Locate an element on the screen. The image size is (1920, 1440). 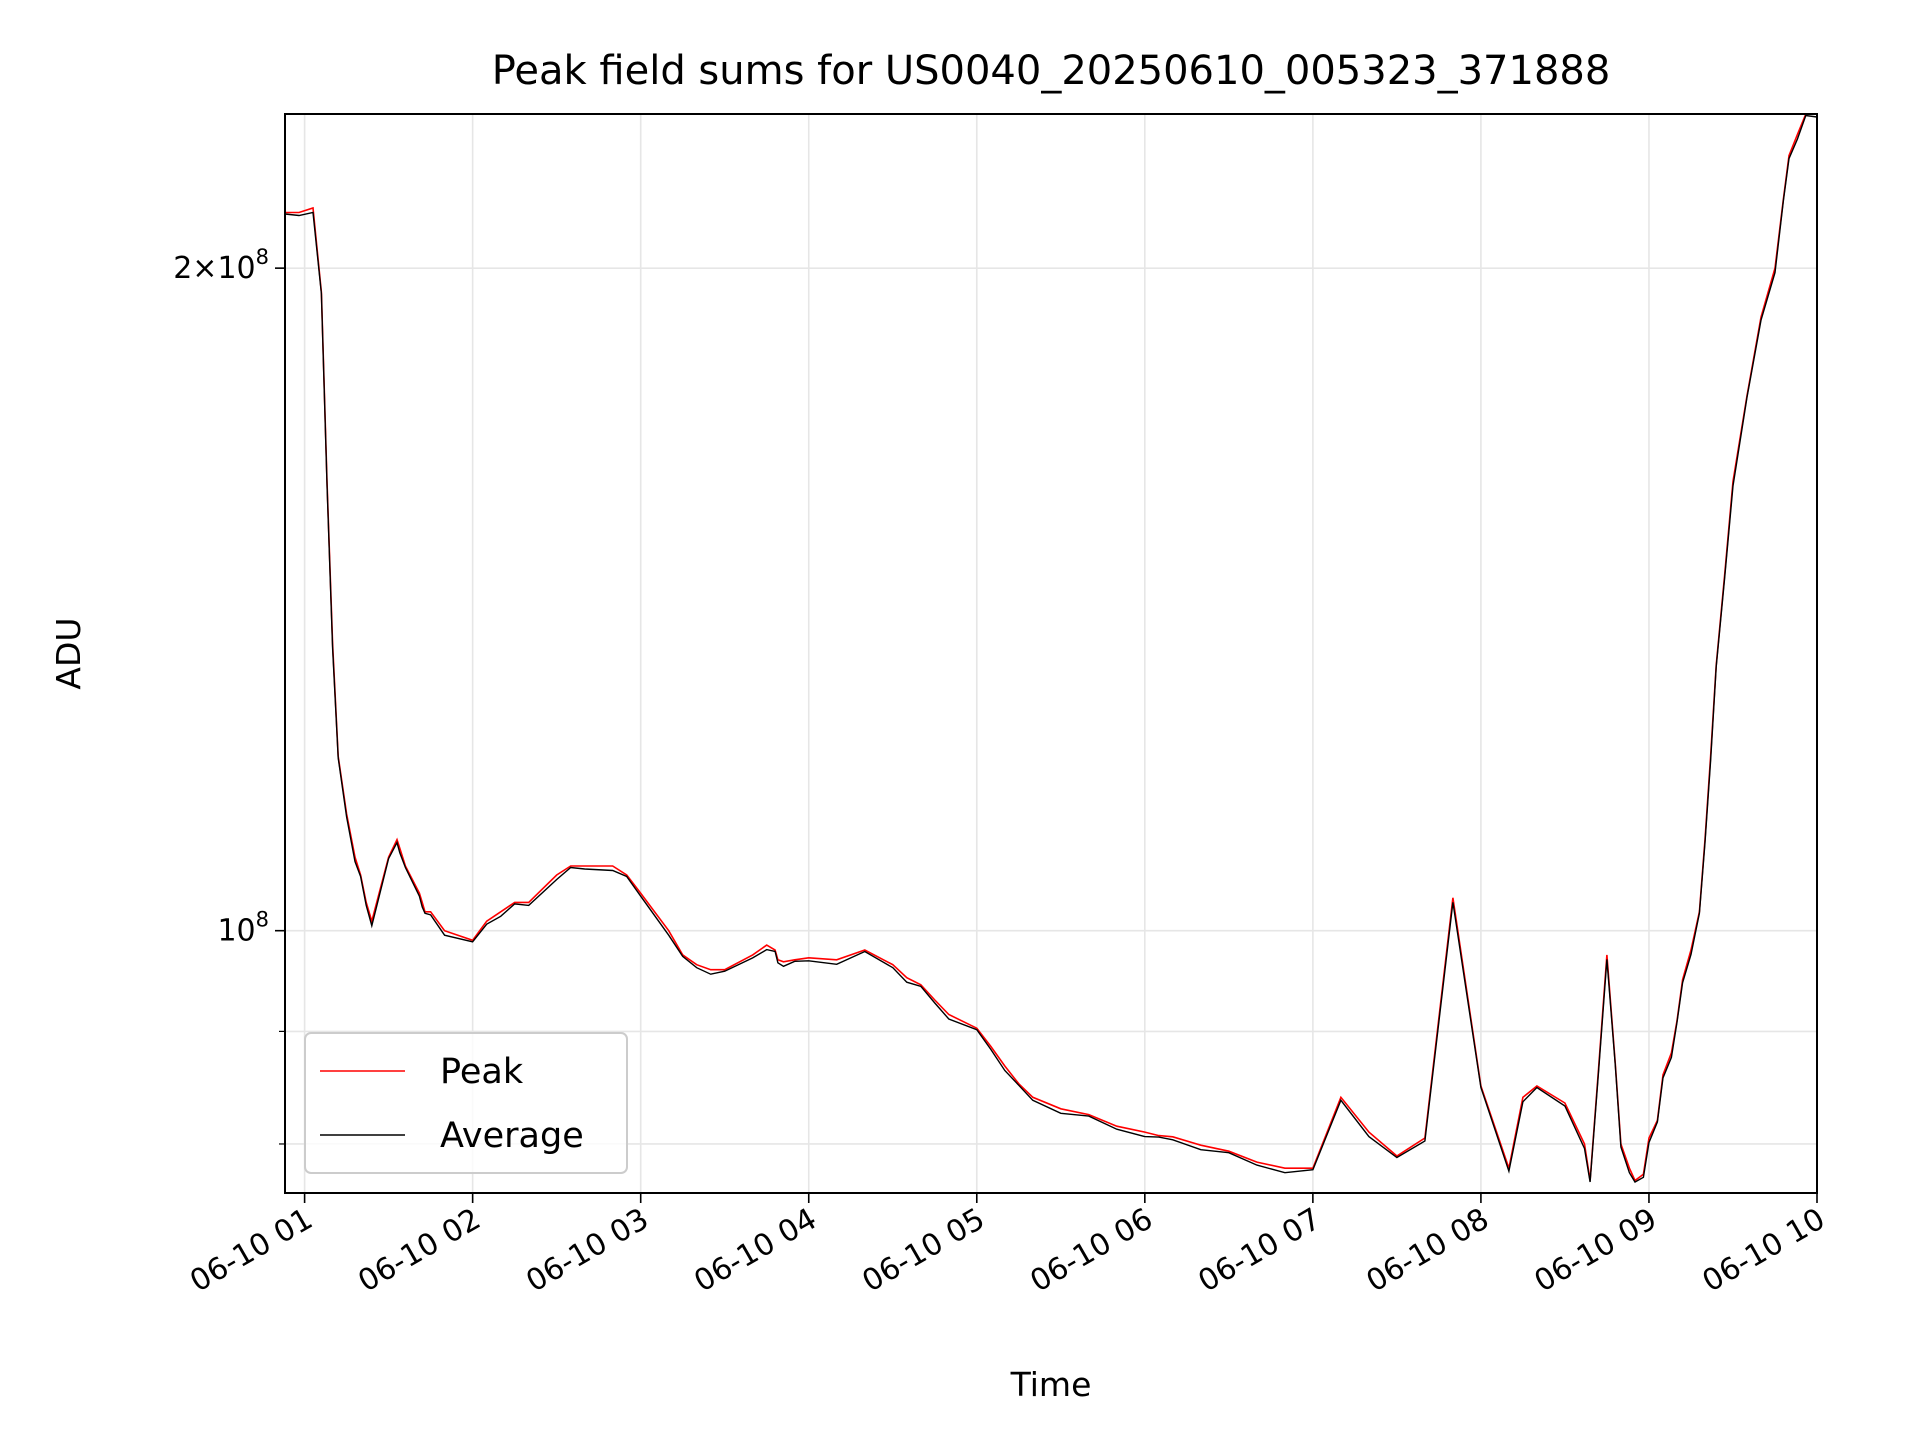
legend-label-peak: Peak is located at coordinates (482, 1072).